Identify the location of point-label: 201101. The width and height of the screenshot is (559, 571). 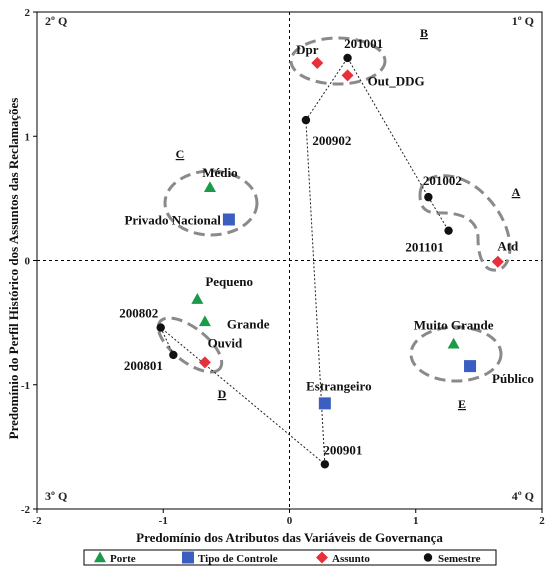
(424, 247).